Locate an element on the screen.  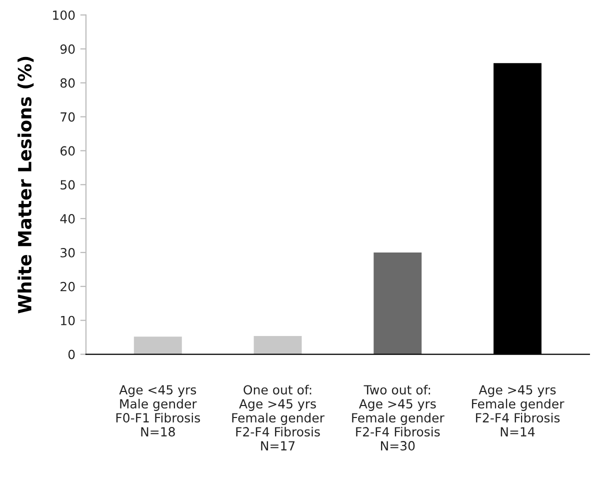
x-tick-label: One out of: Age >45 yrs Female gender F2-F4 Fibrosis N=17 is located at coordinates (278, 417).